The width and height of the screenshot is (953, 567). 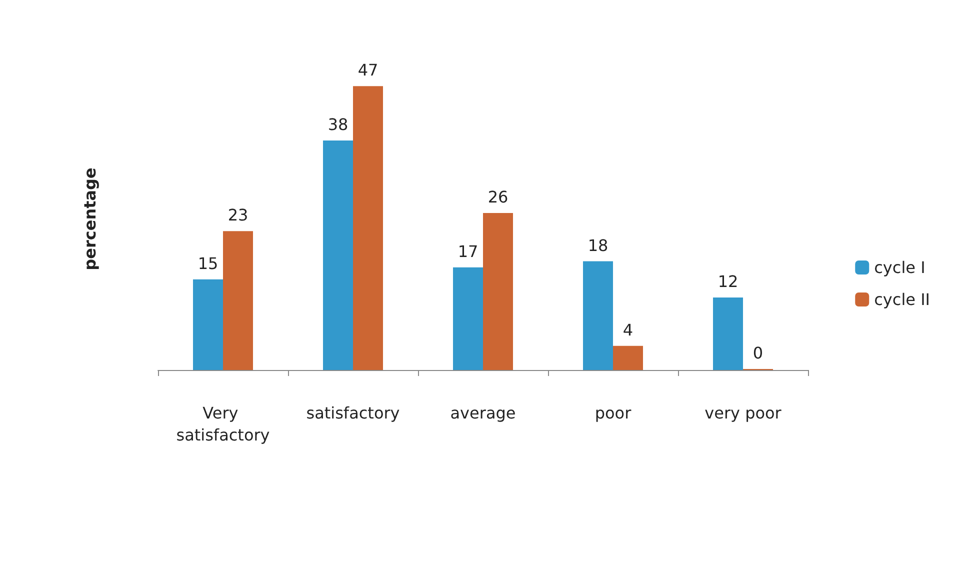 I want to click on data-label: 47, so click(x=368, y=70).